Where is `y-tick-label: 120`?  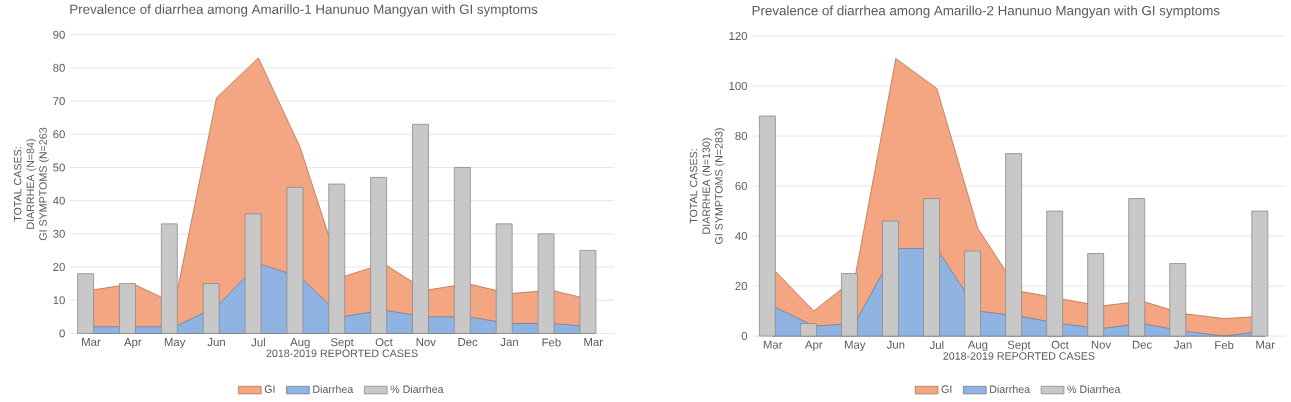 y-tick-label: 120 is located at coordinates (738, 35).